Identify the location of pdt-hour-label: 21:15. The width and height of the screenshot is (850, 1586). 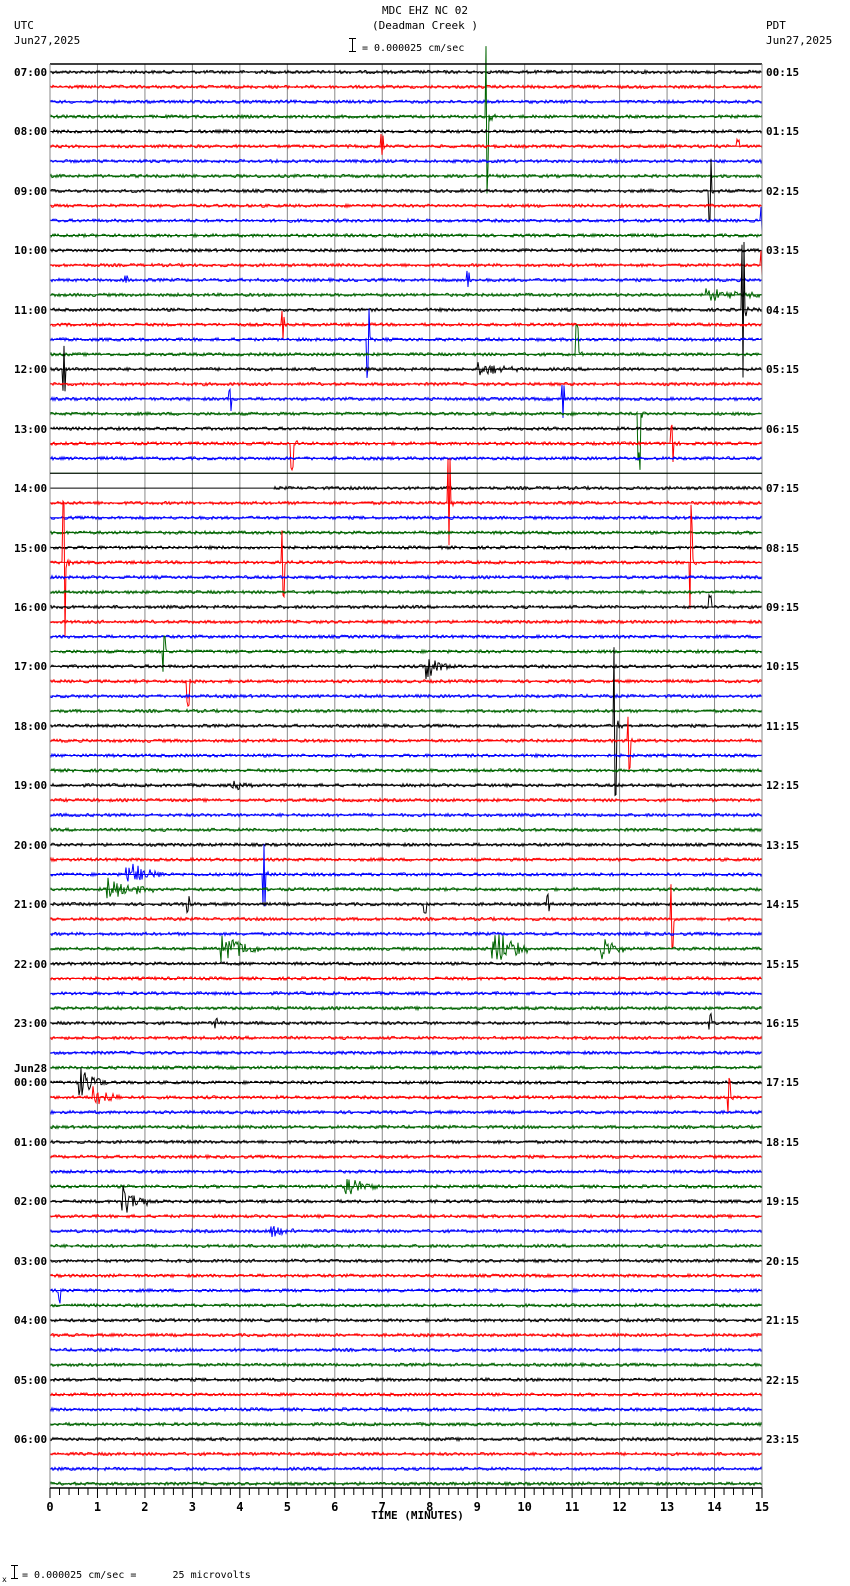
(783, 1321).